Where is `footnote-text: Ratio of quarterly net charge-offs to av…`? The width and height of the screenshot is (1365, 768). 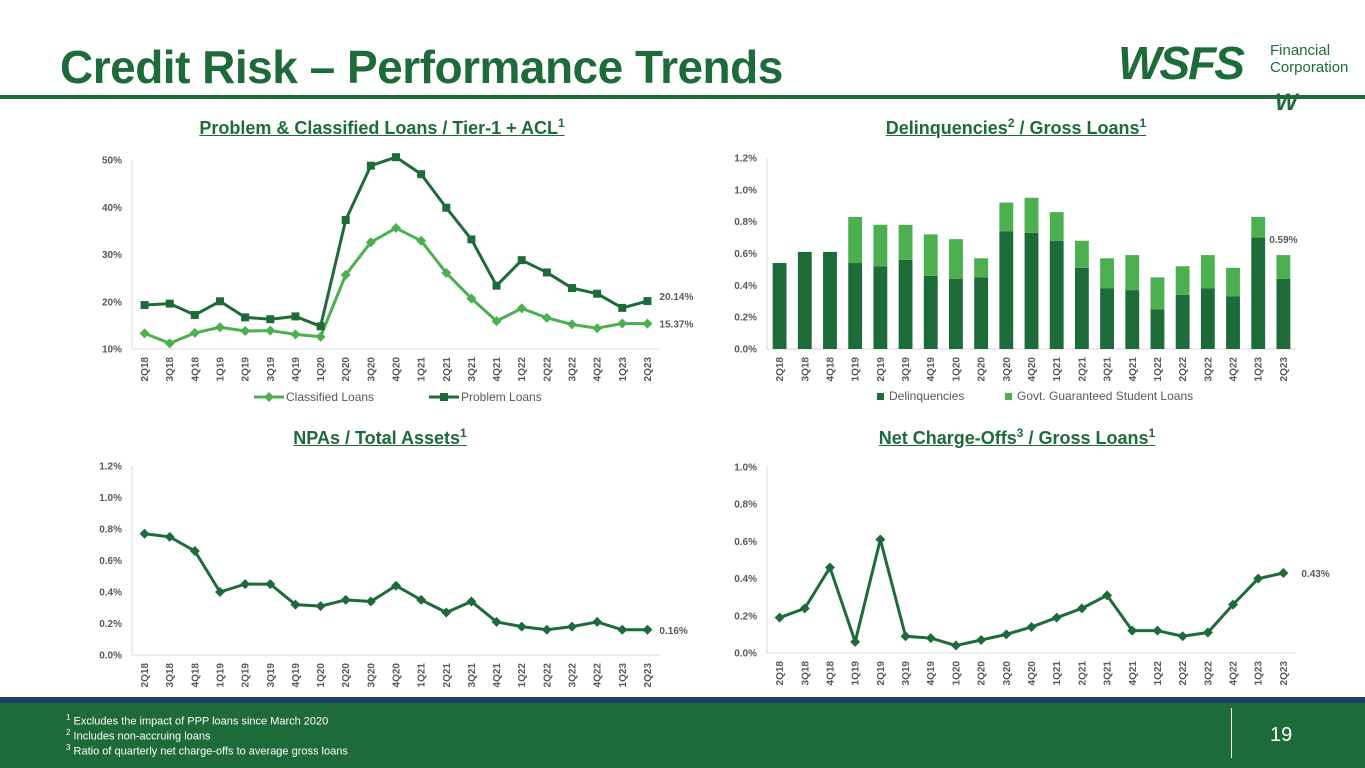
footnote-text: Ratio of quarterly net charge-offs to av… is located at coordinates (210, 751).